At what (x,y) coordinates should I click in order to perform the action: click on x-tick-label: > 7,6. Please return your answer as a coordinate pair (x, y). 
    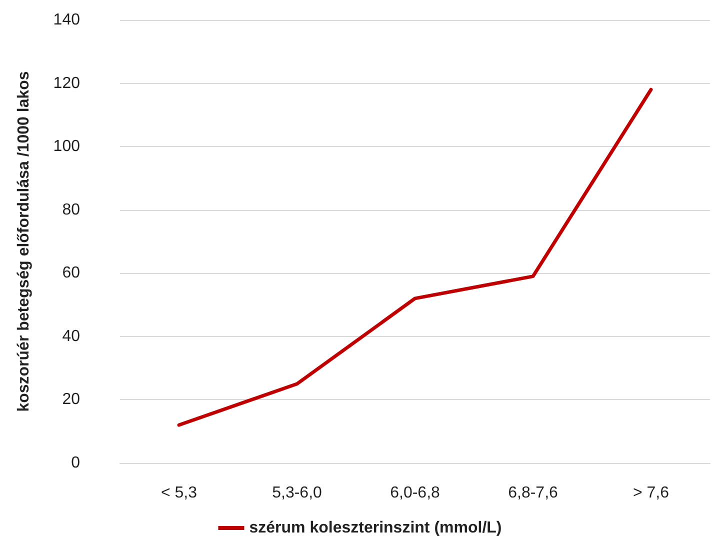
    Looking at the image, I should click on (651, 493).